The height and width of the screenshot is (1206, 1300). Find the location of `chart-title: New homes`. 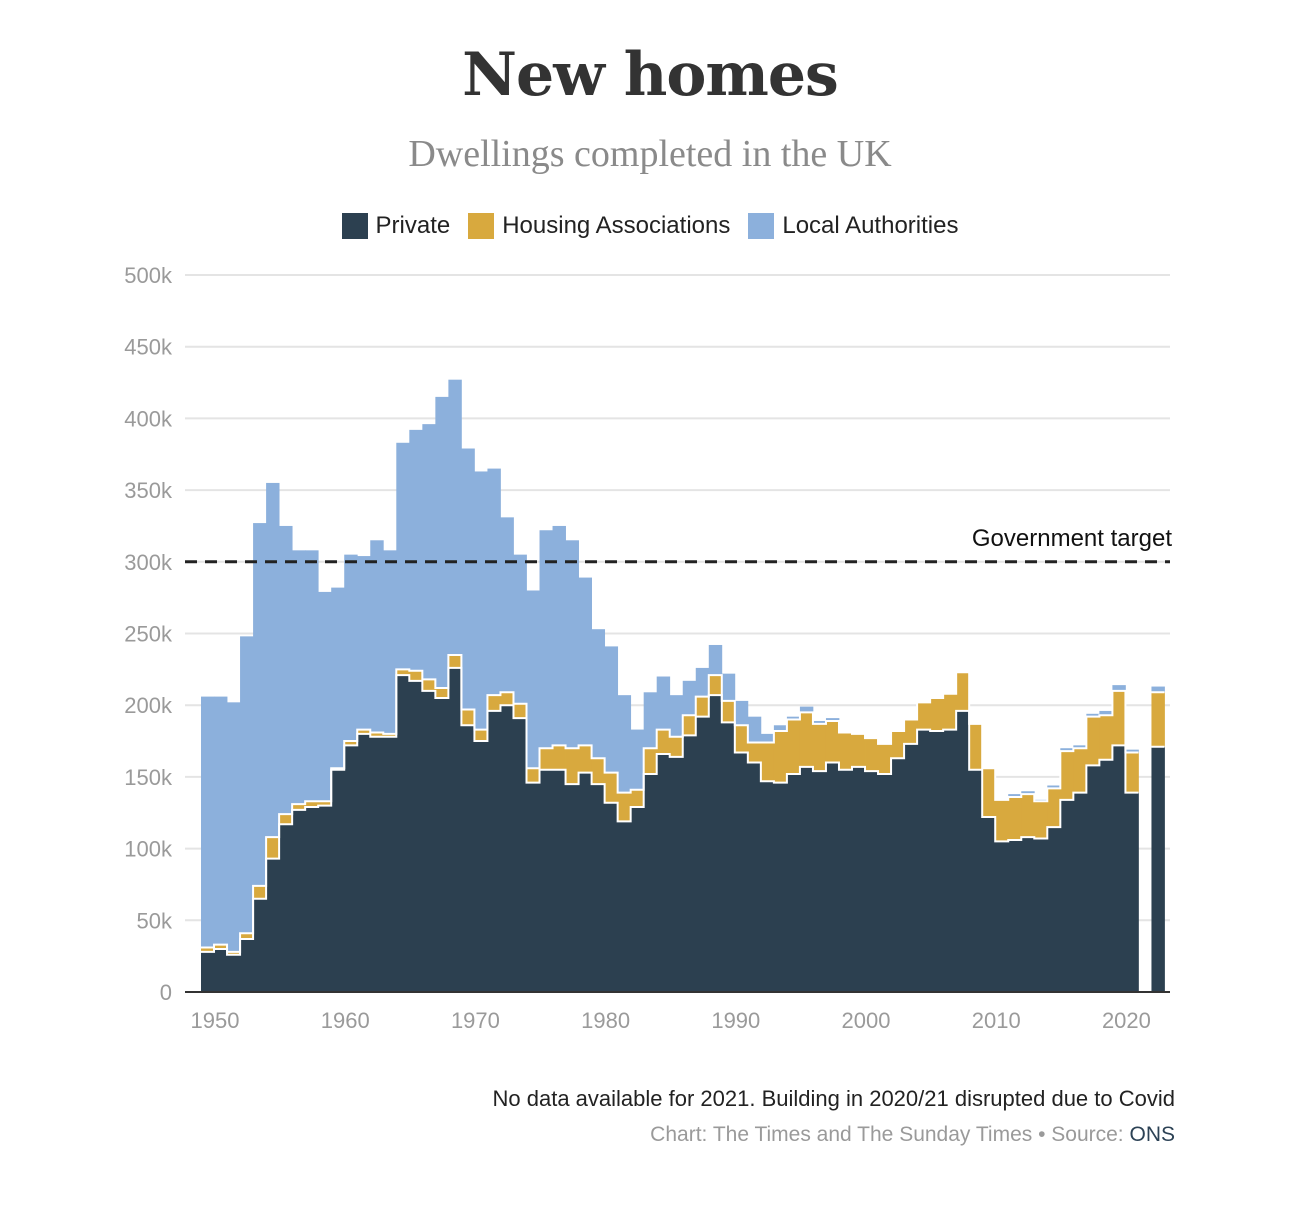

chart-title: New homes is located at coordinates (650, 75).